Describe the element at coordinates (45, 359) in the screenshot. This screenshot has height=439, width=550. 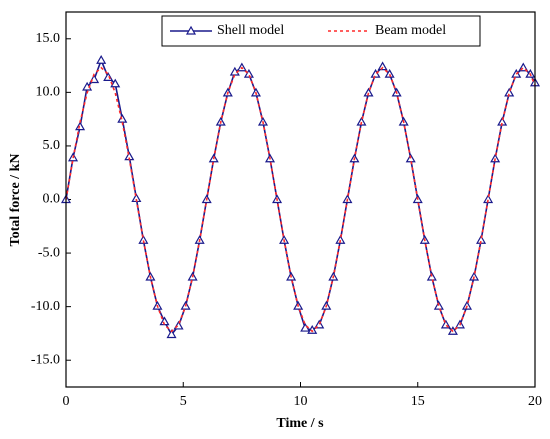
I see `y-tick-label: -15.0` at that location.